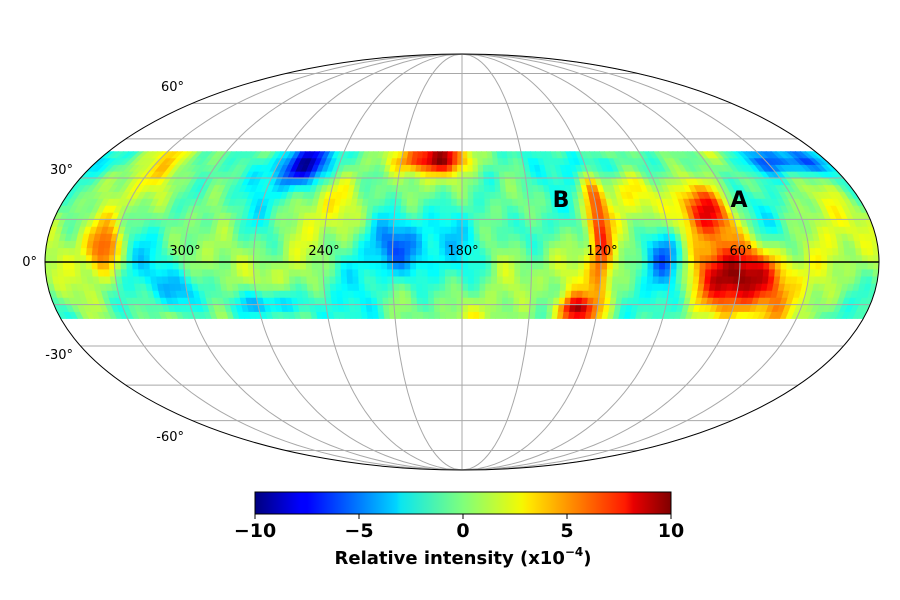  What do you see at coordinates (574, 552) in the screenshot?
I see `colorbar-label-superscript: −4` at bounding box center [574, 552].